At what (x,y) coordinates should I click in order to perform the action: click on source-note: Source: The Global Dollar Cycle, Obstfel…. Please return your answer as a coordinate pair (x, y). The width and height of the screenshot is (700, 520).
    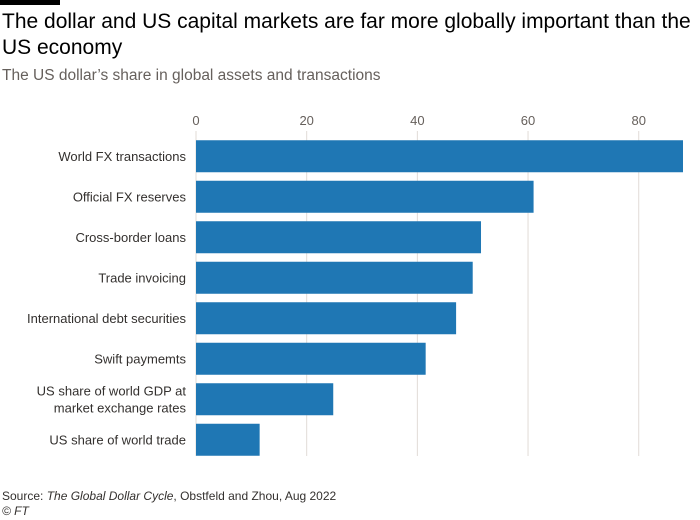
    Looking at the image, I should click on (169, 496).